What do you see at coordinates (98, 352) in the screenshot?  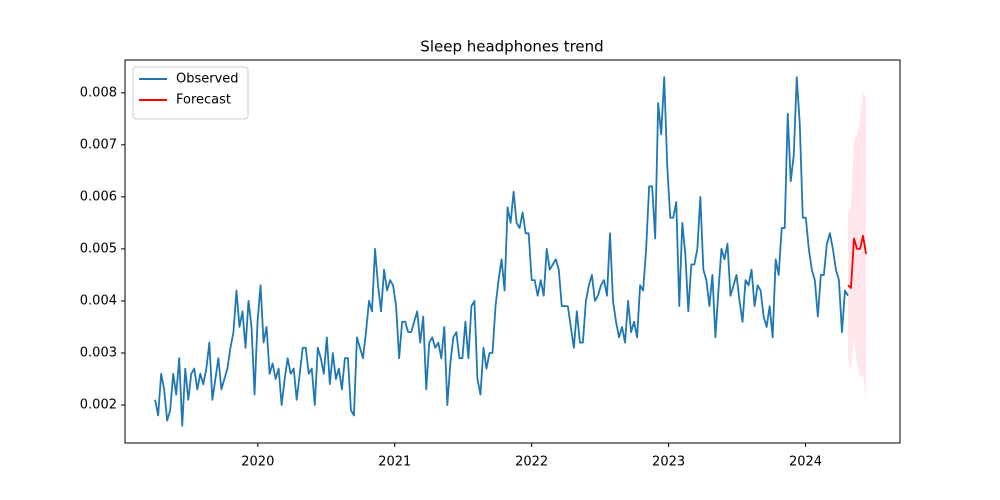 I see `y-tick-label: 0.003` at bounding box center [98, 352].